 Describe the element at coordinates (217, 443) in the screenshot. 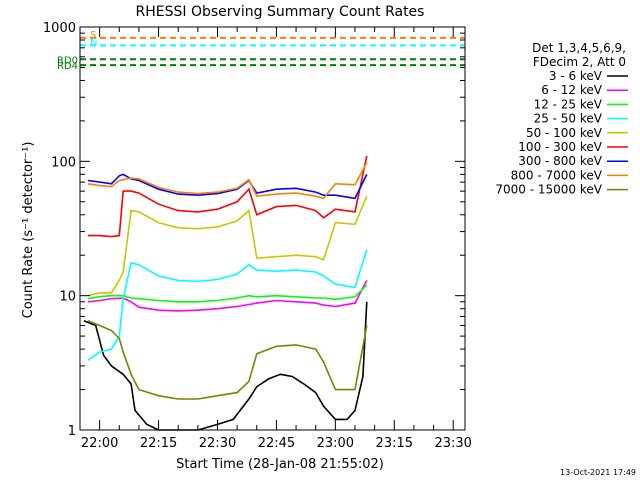

I see `x-tick-label: 22:30` at that location.